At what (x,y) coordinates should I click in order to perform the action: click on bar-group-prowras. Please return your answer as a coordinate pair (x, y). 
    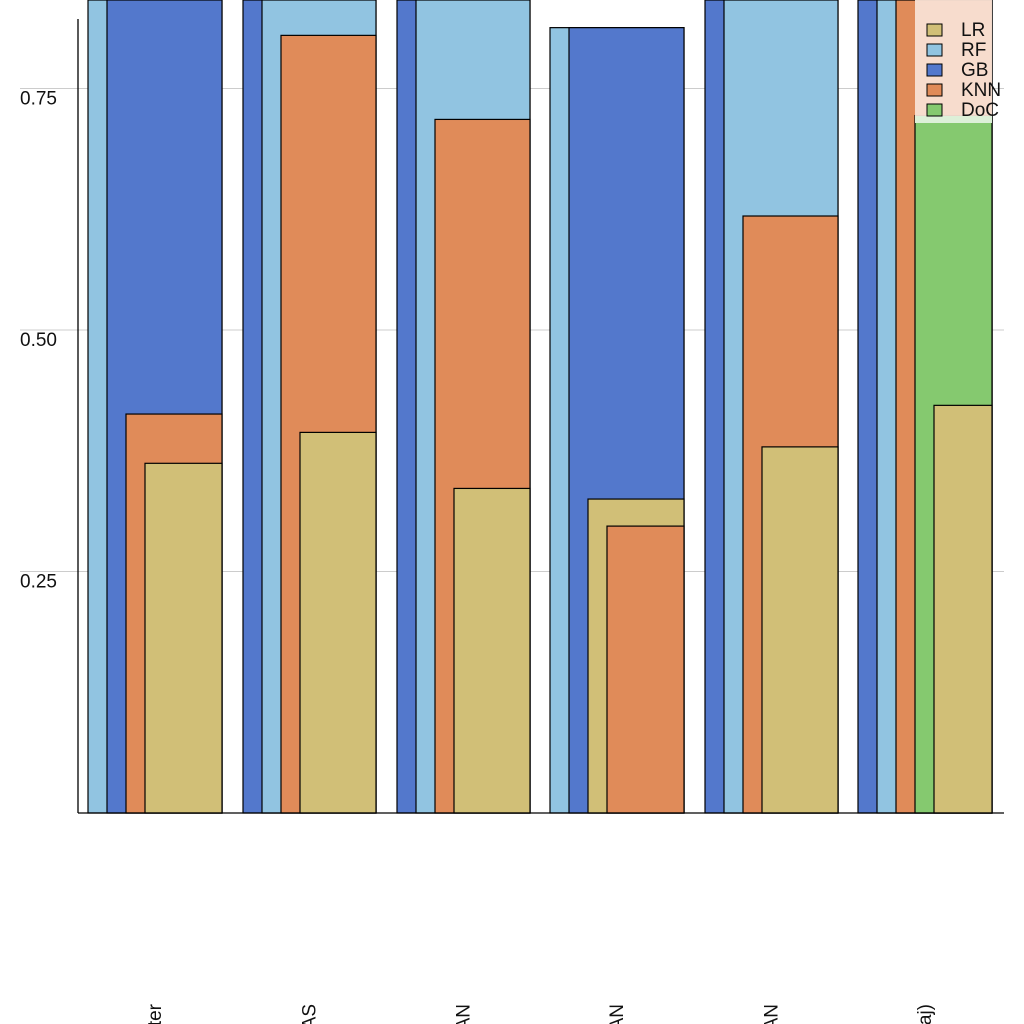
    Looking at the image, I should click on (309, 407).